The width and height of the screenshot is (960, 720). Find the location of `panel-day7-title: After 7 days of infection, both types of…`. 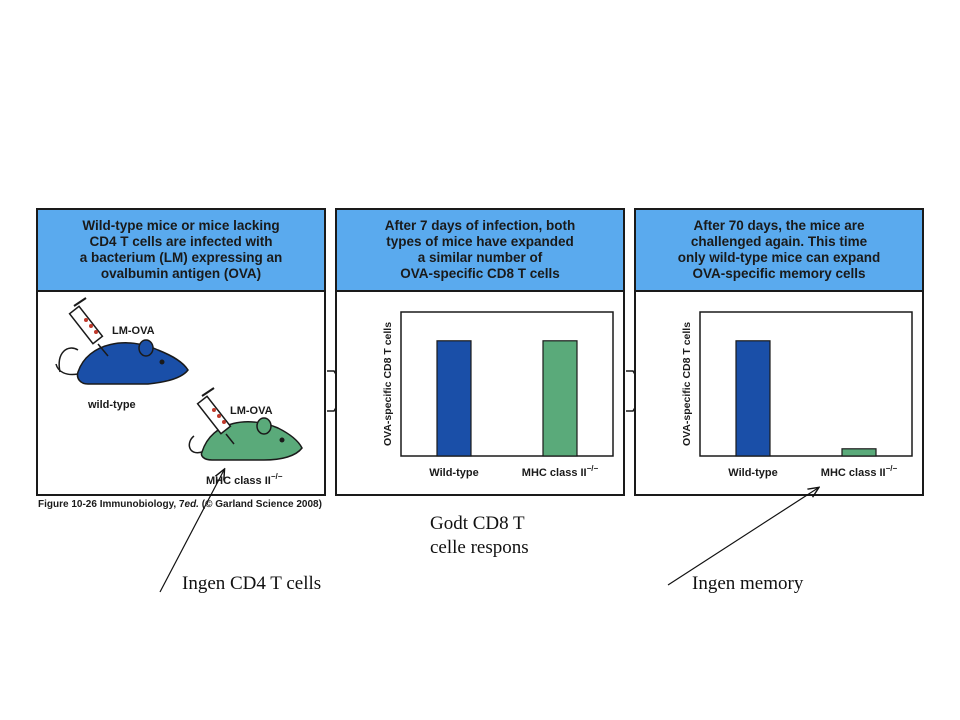

panel-day7-title: After 7 days of infection, both types of… is located at coordinates (480, 250).